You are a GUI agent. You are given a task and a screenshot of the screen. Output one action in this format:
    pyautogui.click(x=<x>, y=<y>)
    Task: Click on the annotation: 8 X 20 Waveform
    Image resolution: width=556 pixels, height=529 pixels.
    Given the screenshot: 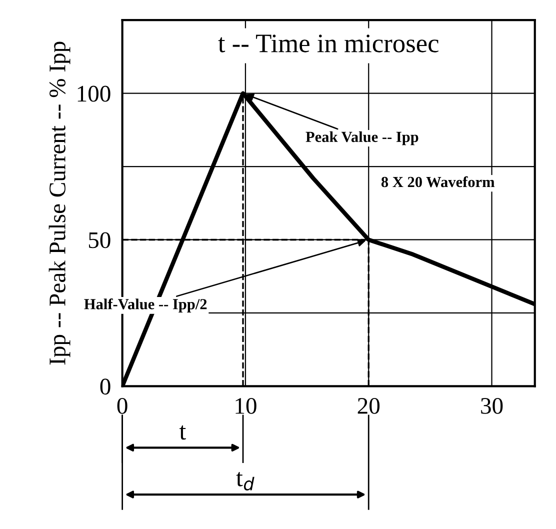 What is the action you would take?
    pyautogui.click(x=438, y=182)
    